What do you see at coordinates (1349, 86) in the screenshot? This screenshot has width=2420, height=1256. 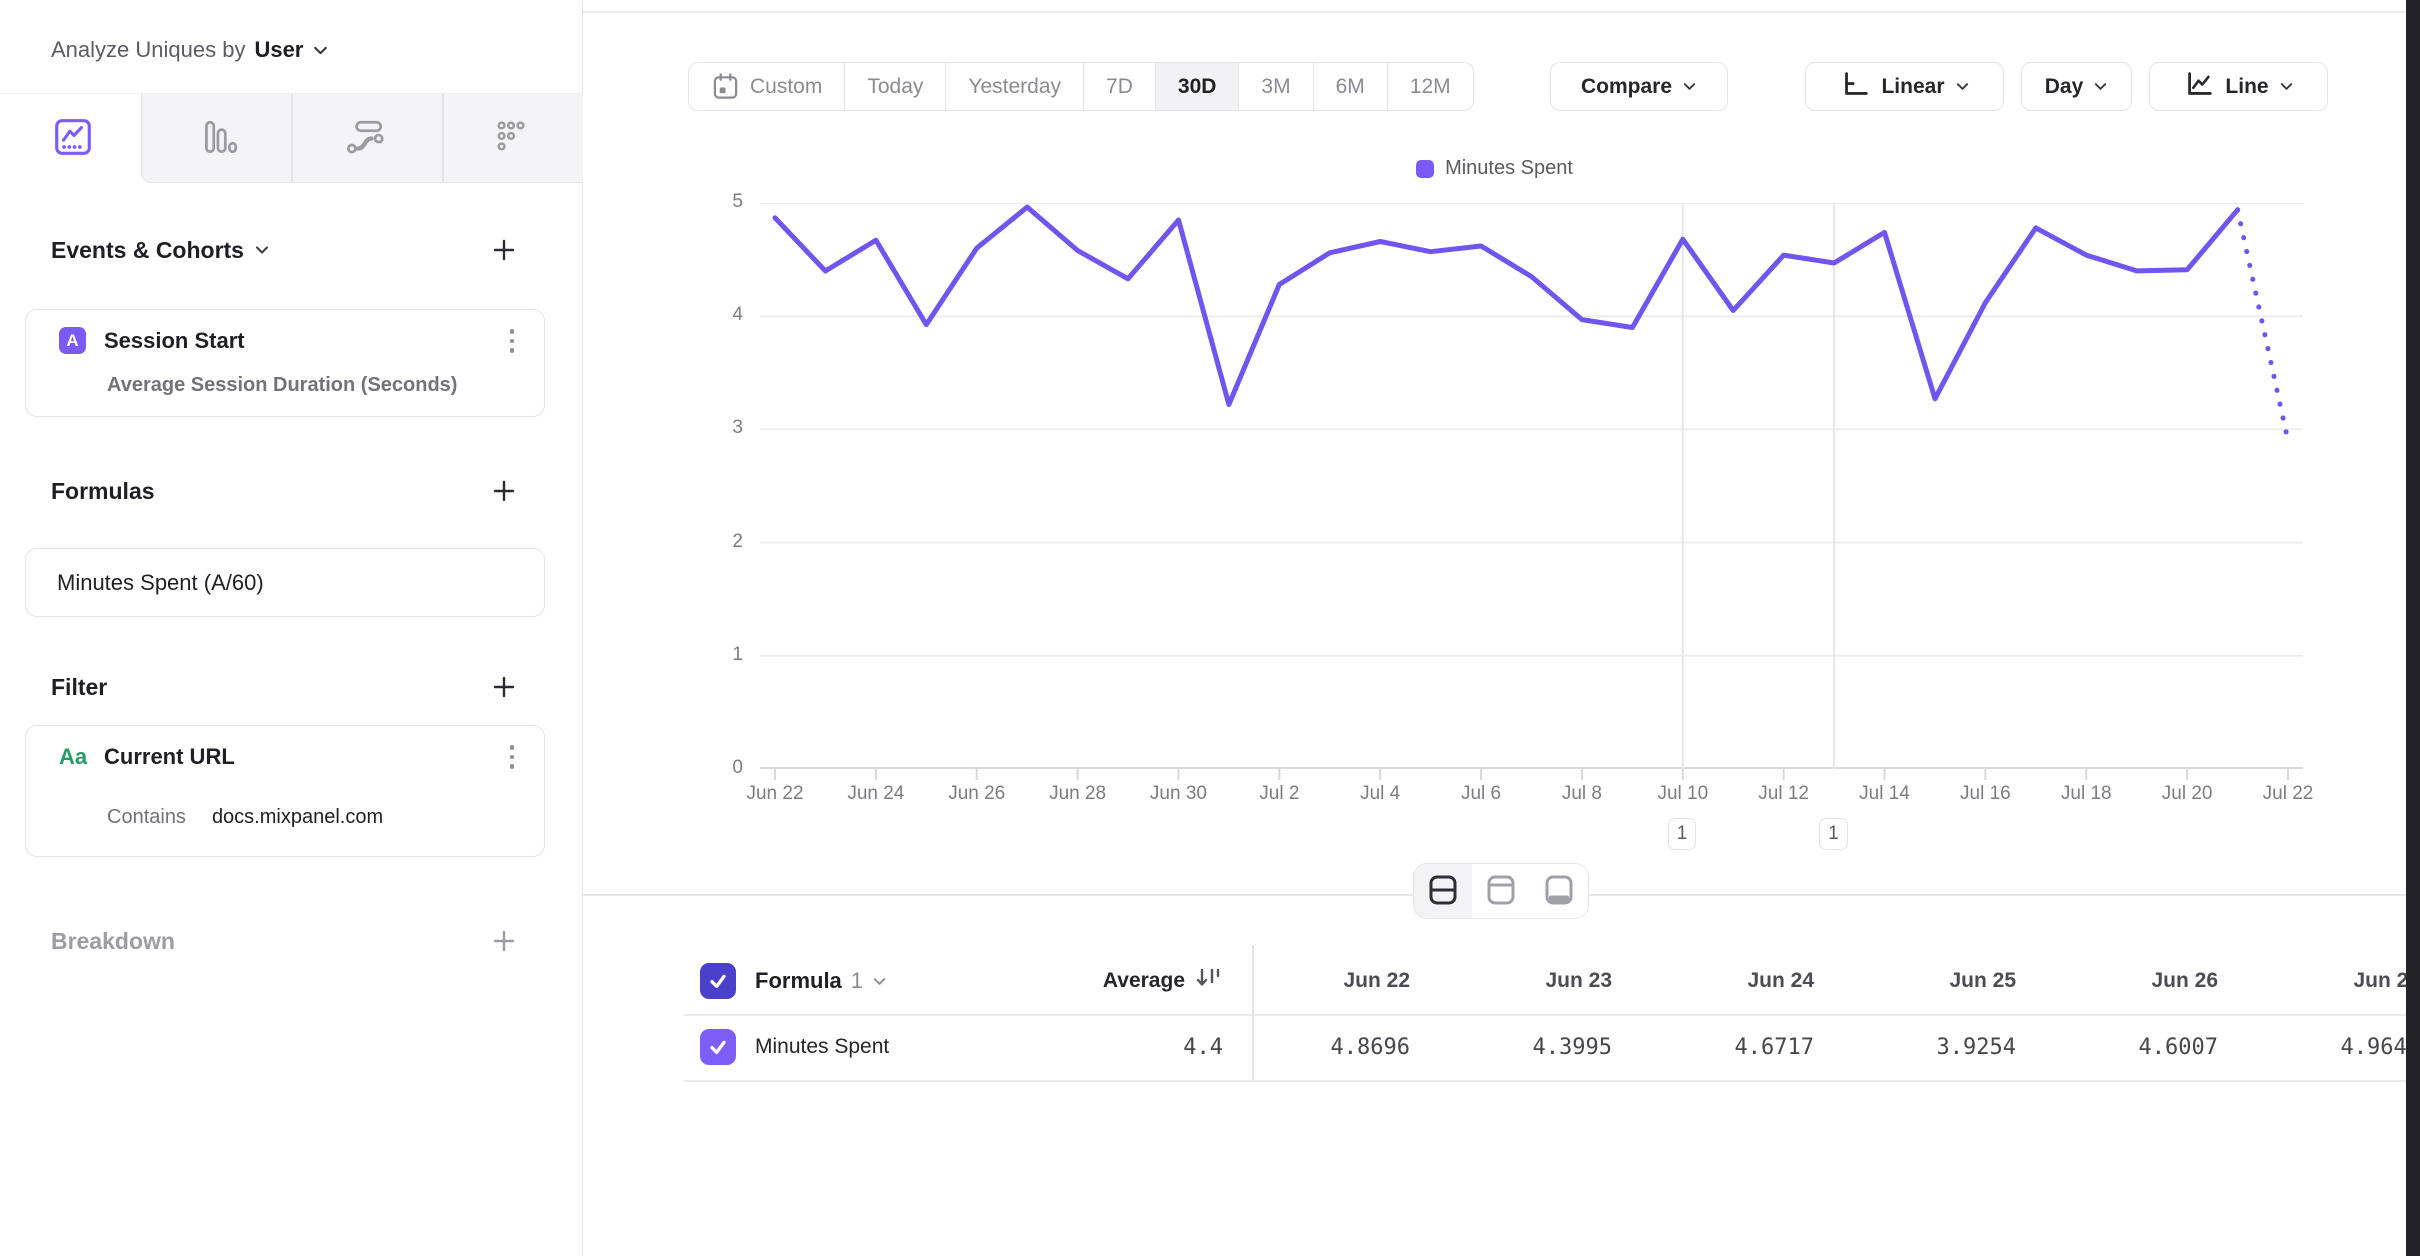 I see `range-6m: 6M` at bounding box center [1349, 86].